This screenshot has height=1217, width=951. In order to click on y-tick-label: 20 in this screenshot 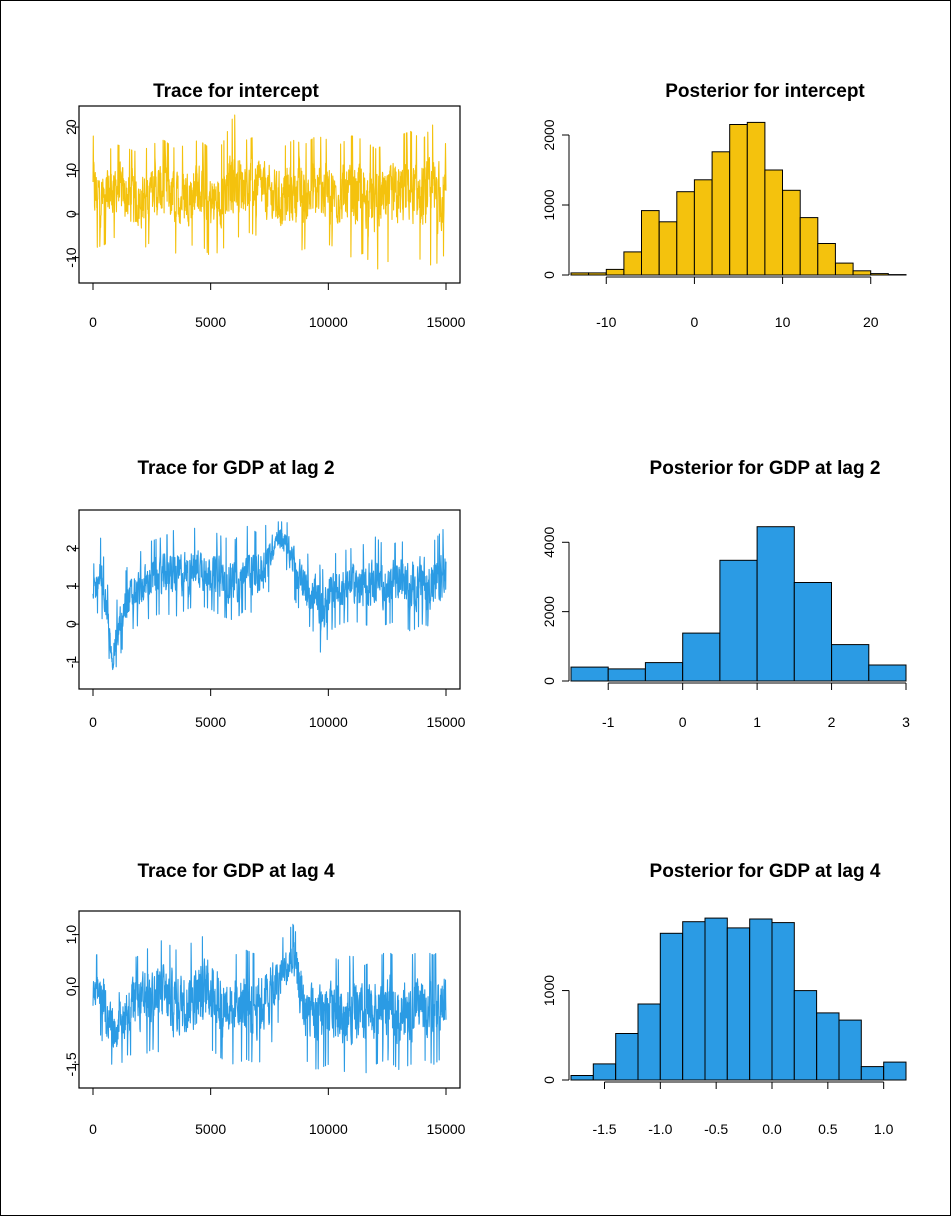, I will do `click(71, 127)`.